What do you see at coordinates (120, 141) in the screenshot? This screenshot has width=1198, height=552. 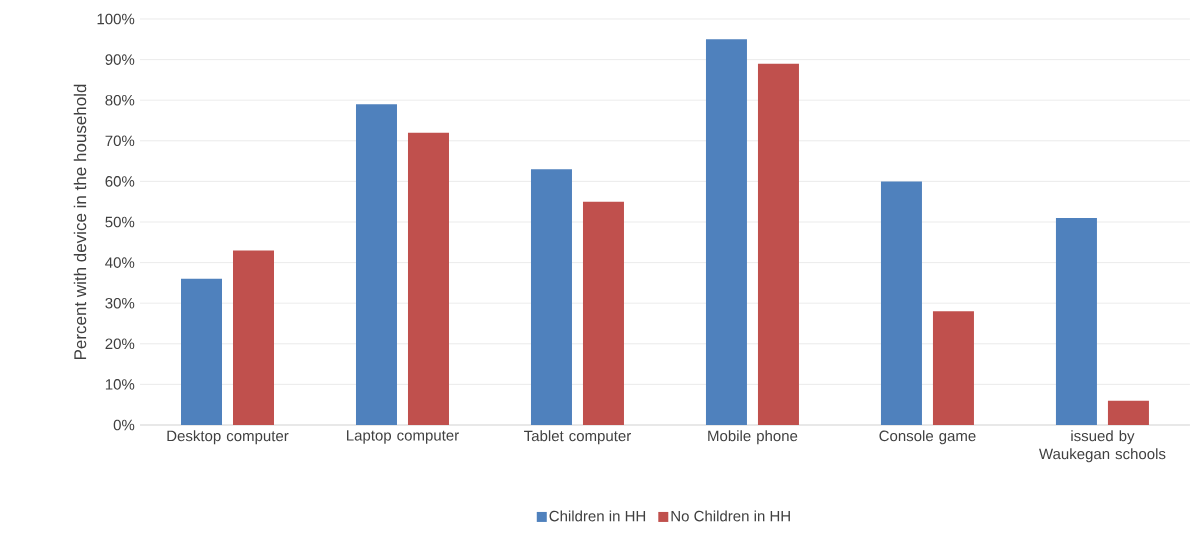 I see `y-tick-label: 70%` at bounding box center [120, 141].